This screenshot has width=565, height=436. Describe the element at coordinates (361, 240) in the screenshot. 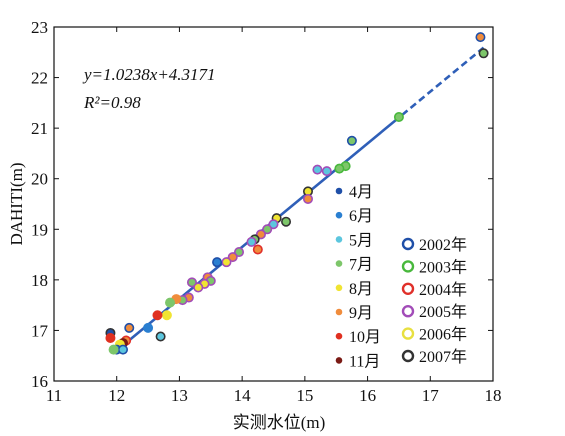

I see `month-legend-label: 5月` at that location.